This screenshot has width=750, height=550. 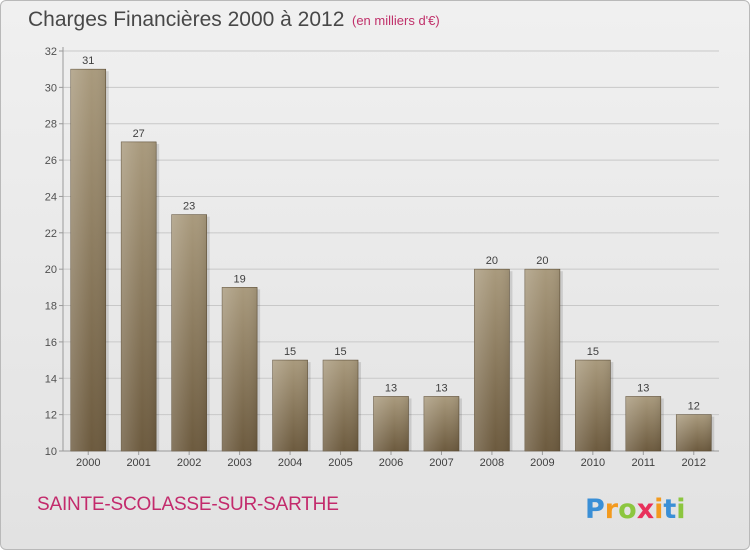 What do you see at coordinates (88, 463) in the screenshot?
I see `x-tick-label: 2000` at bounding box center [88, 463].